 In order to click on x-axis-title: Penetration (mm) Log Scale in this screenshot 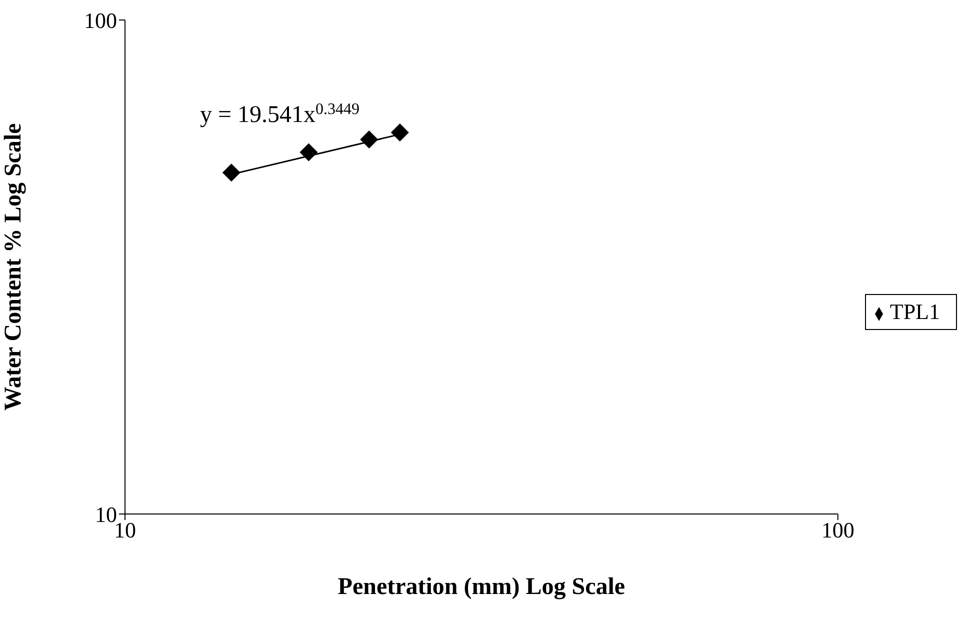, I will do `click(482, 587)`.